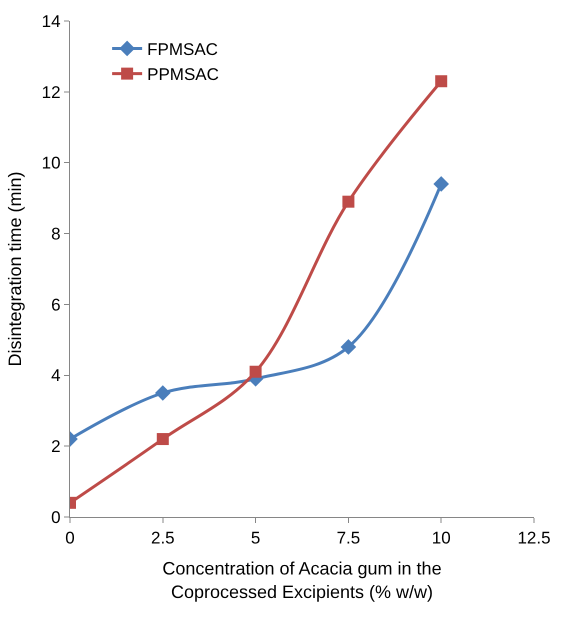  I want to click on y-tick-label: 6, so click(56, 304).